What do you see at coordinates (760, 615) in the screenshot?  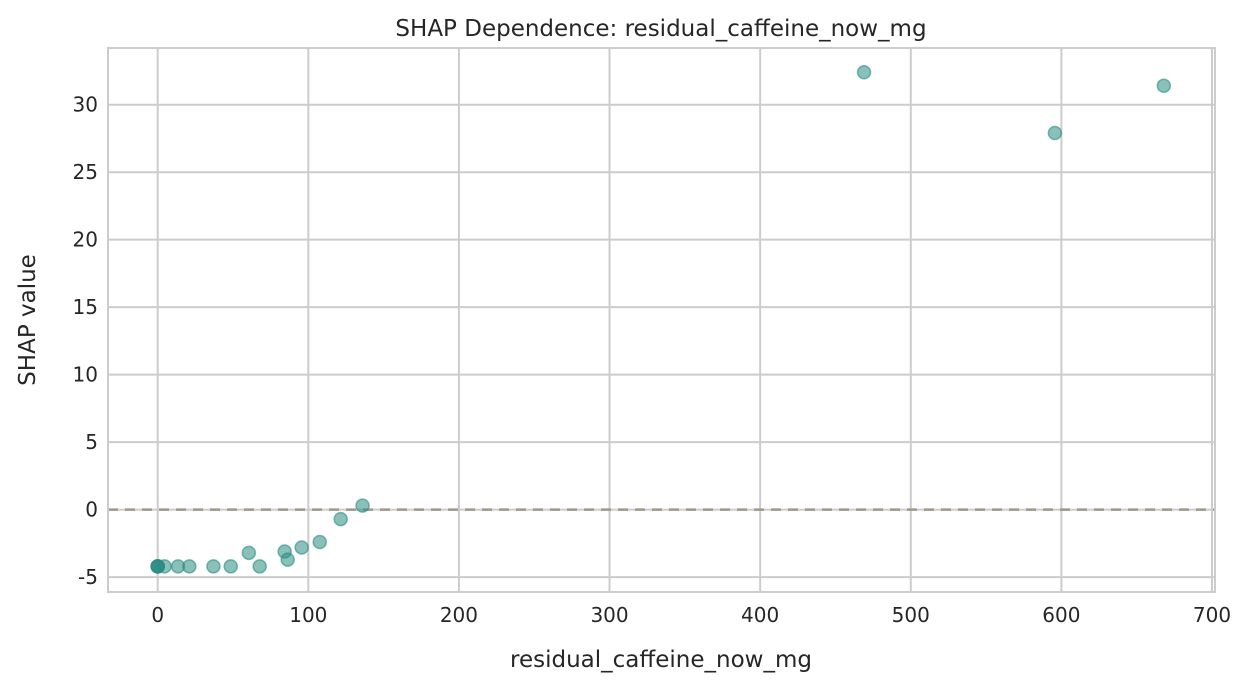 I see `x-tick-label: 400` at bounding box center [760, 615].